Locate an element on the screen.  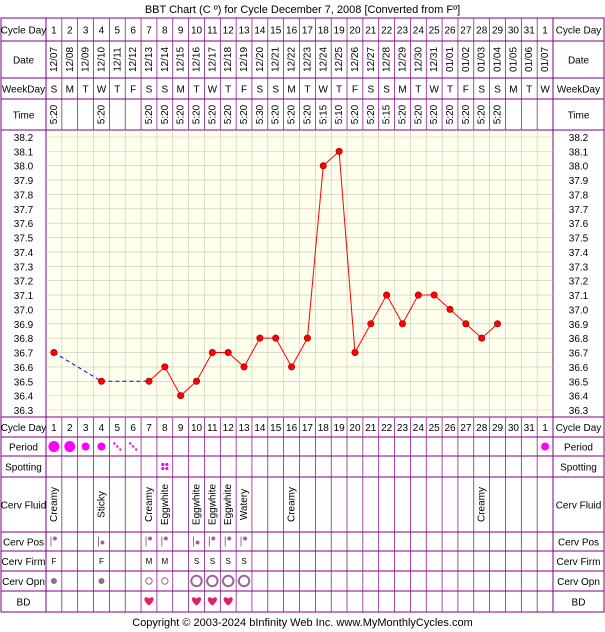
cerv-firm-label: S is located at coordinates (212, 561).